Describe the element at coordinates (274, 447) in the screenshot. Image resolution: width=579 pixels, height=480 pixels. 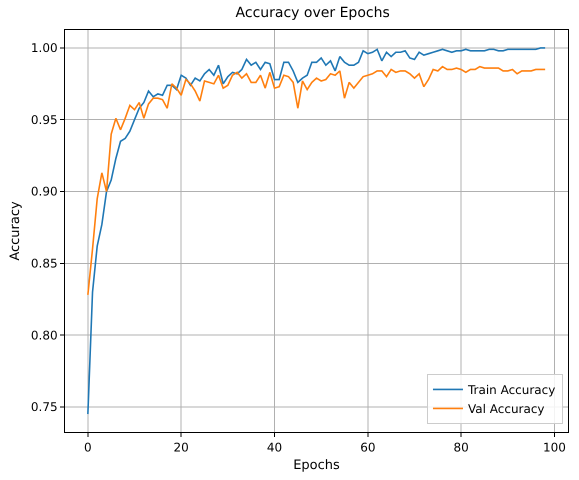
I see `x-tick-label: 40` at that location.